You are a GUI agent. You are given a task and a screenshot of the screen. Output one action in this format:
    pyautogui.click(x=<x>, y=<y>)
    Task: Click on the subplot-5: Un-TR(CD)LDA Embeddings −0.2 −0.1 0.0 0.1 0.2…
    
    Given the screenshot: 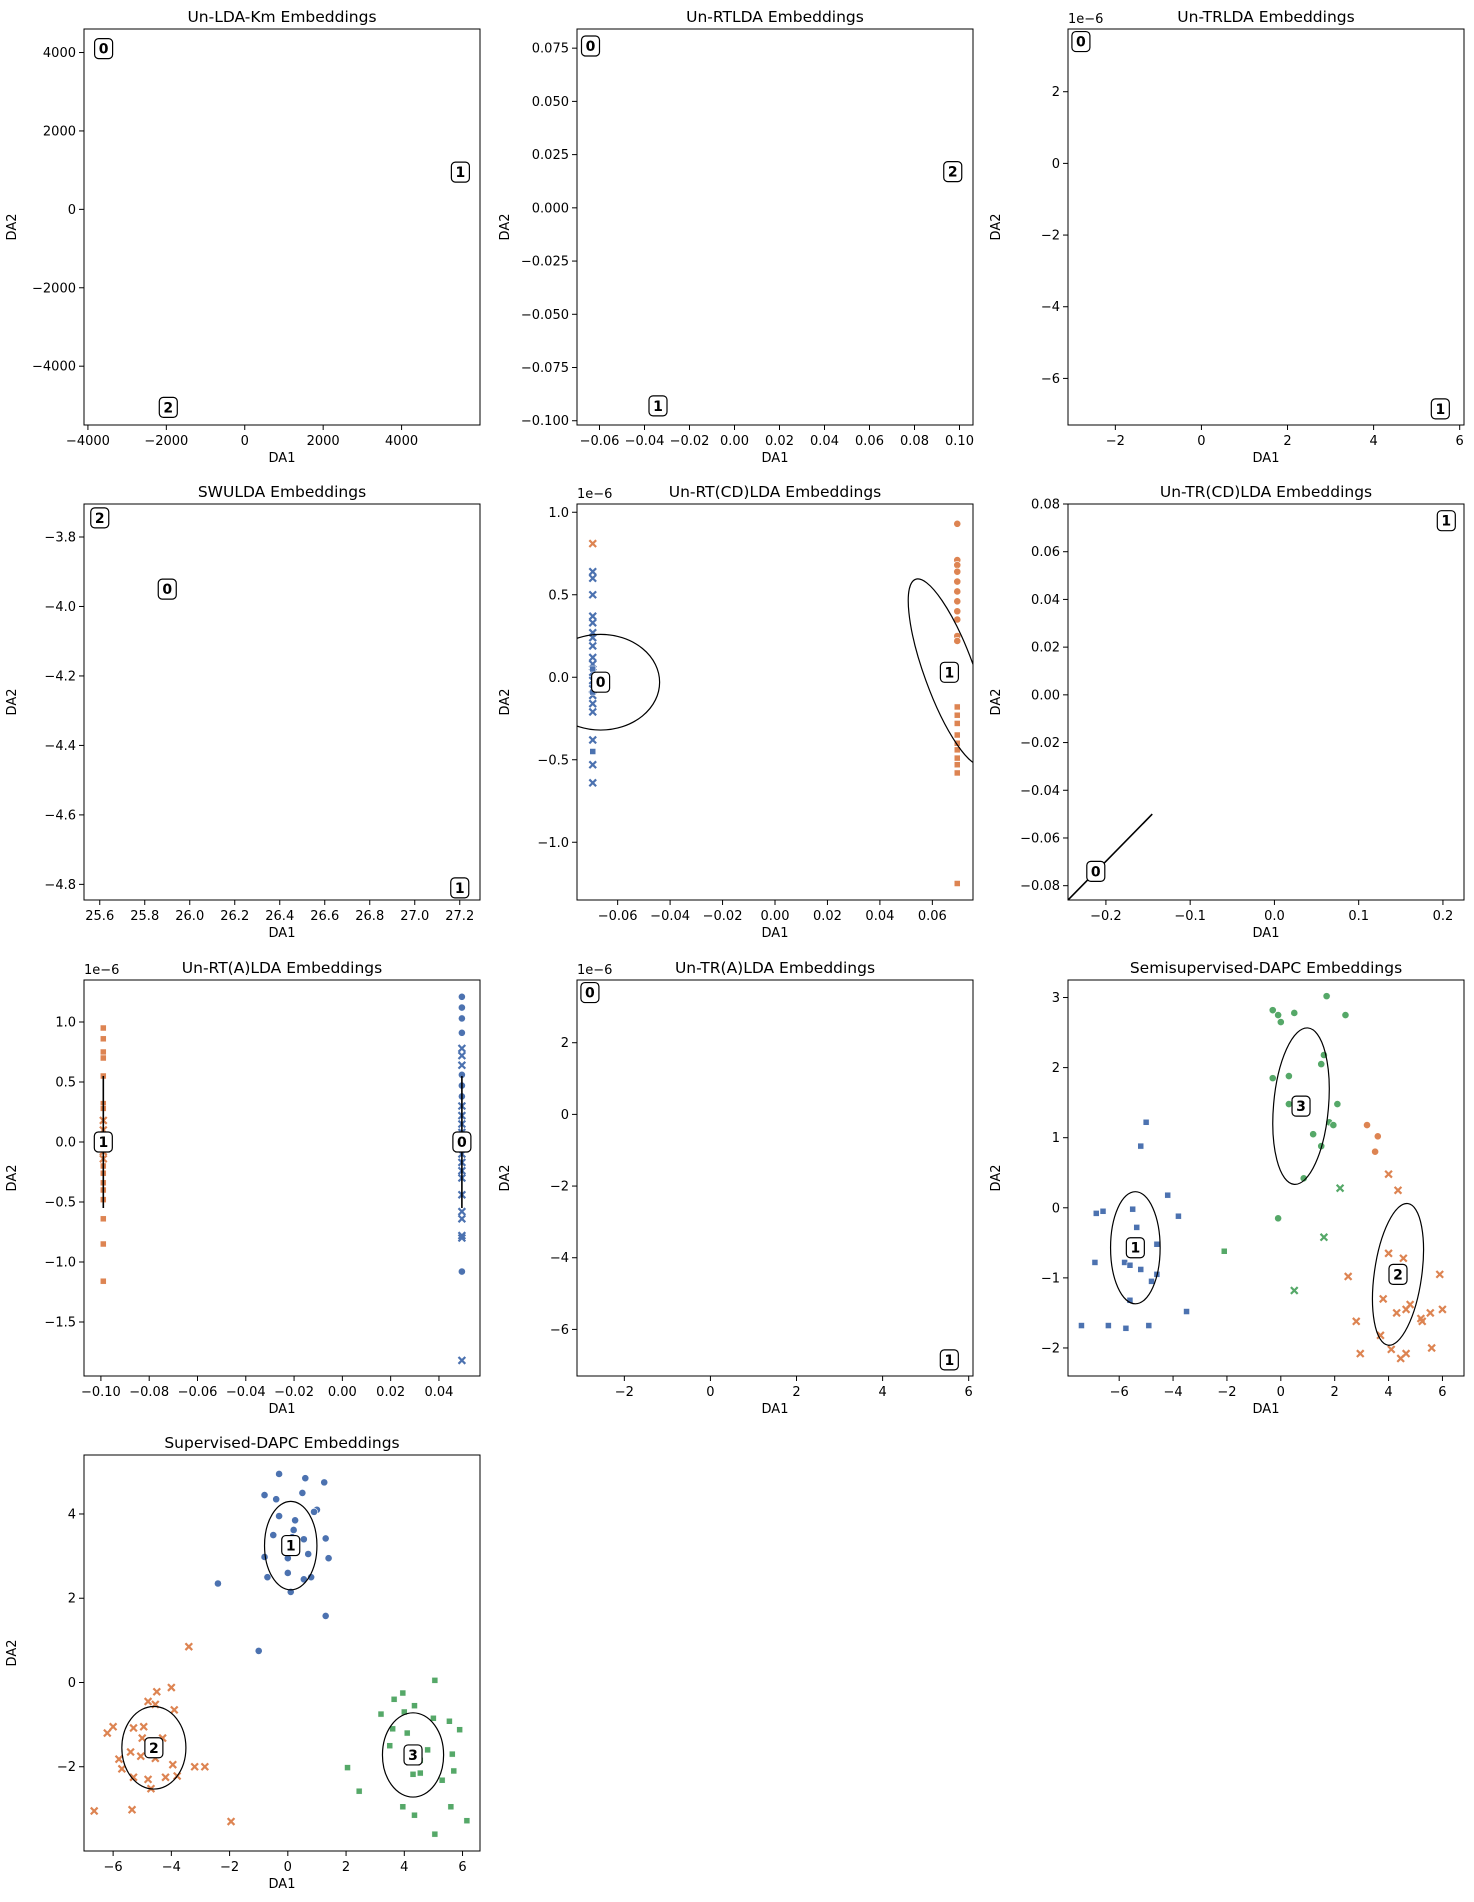 What is the action you would take?
    pyautogui.click(x=1227, y=712)
    